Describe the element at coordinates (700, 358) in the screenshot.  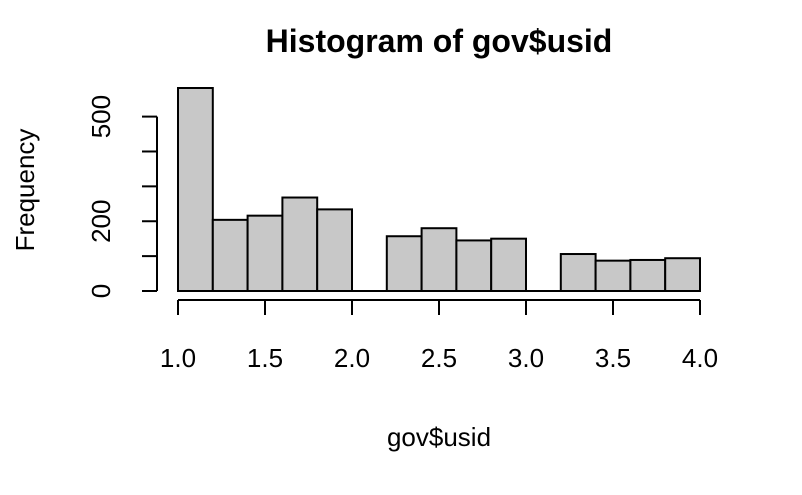
I see `x-tick-label: 4.0` at that location.